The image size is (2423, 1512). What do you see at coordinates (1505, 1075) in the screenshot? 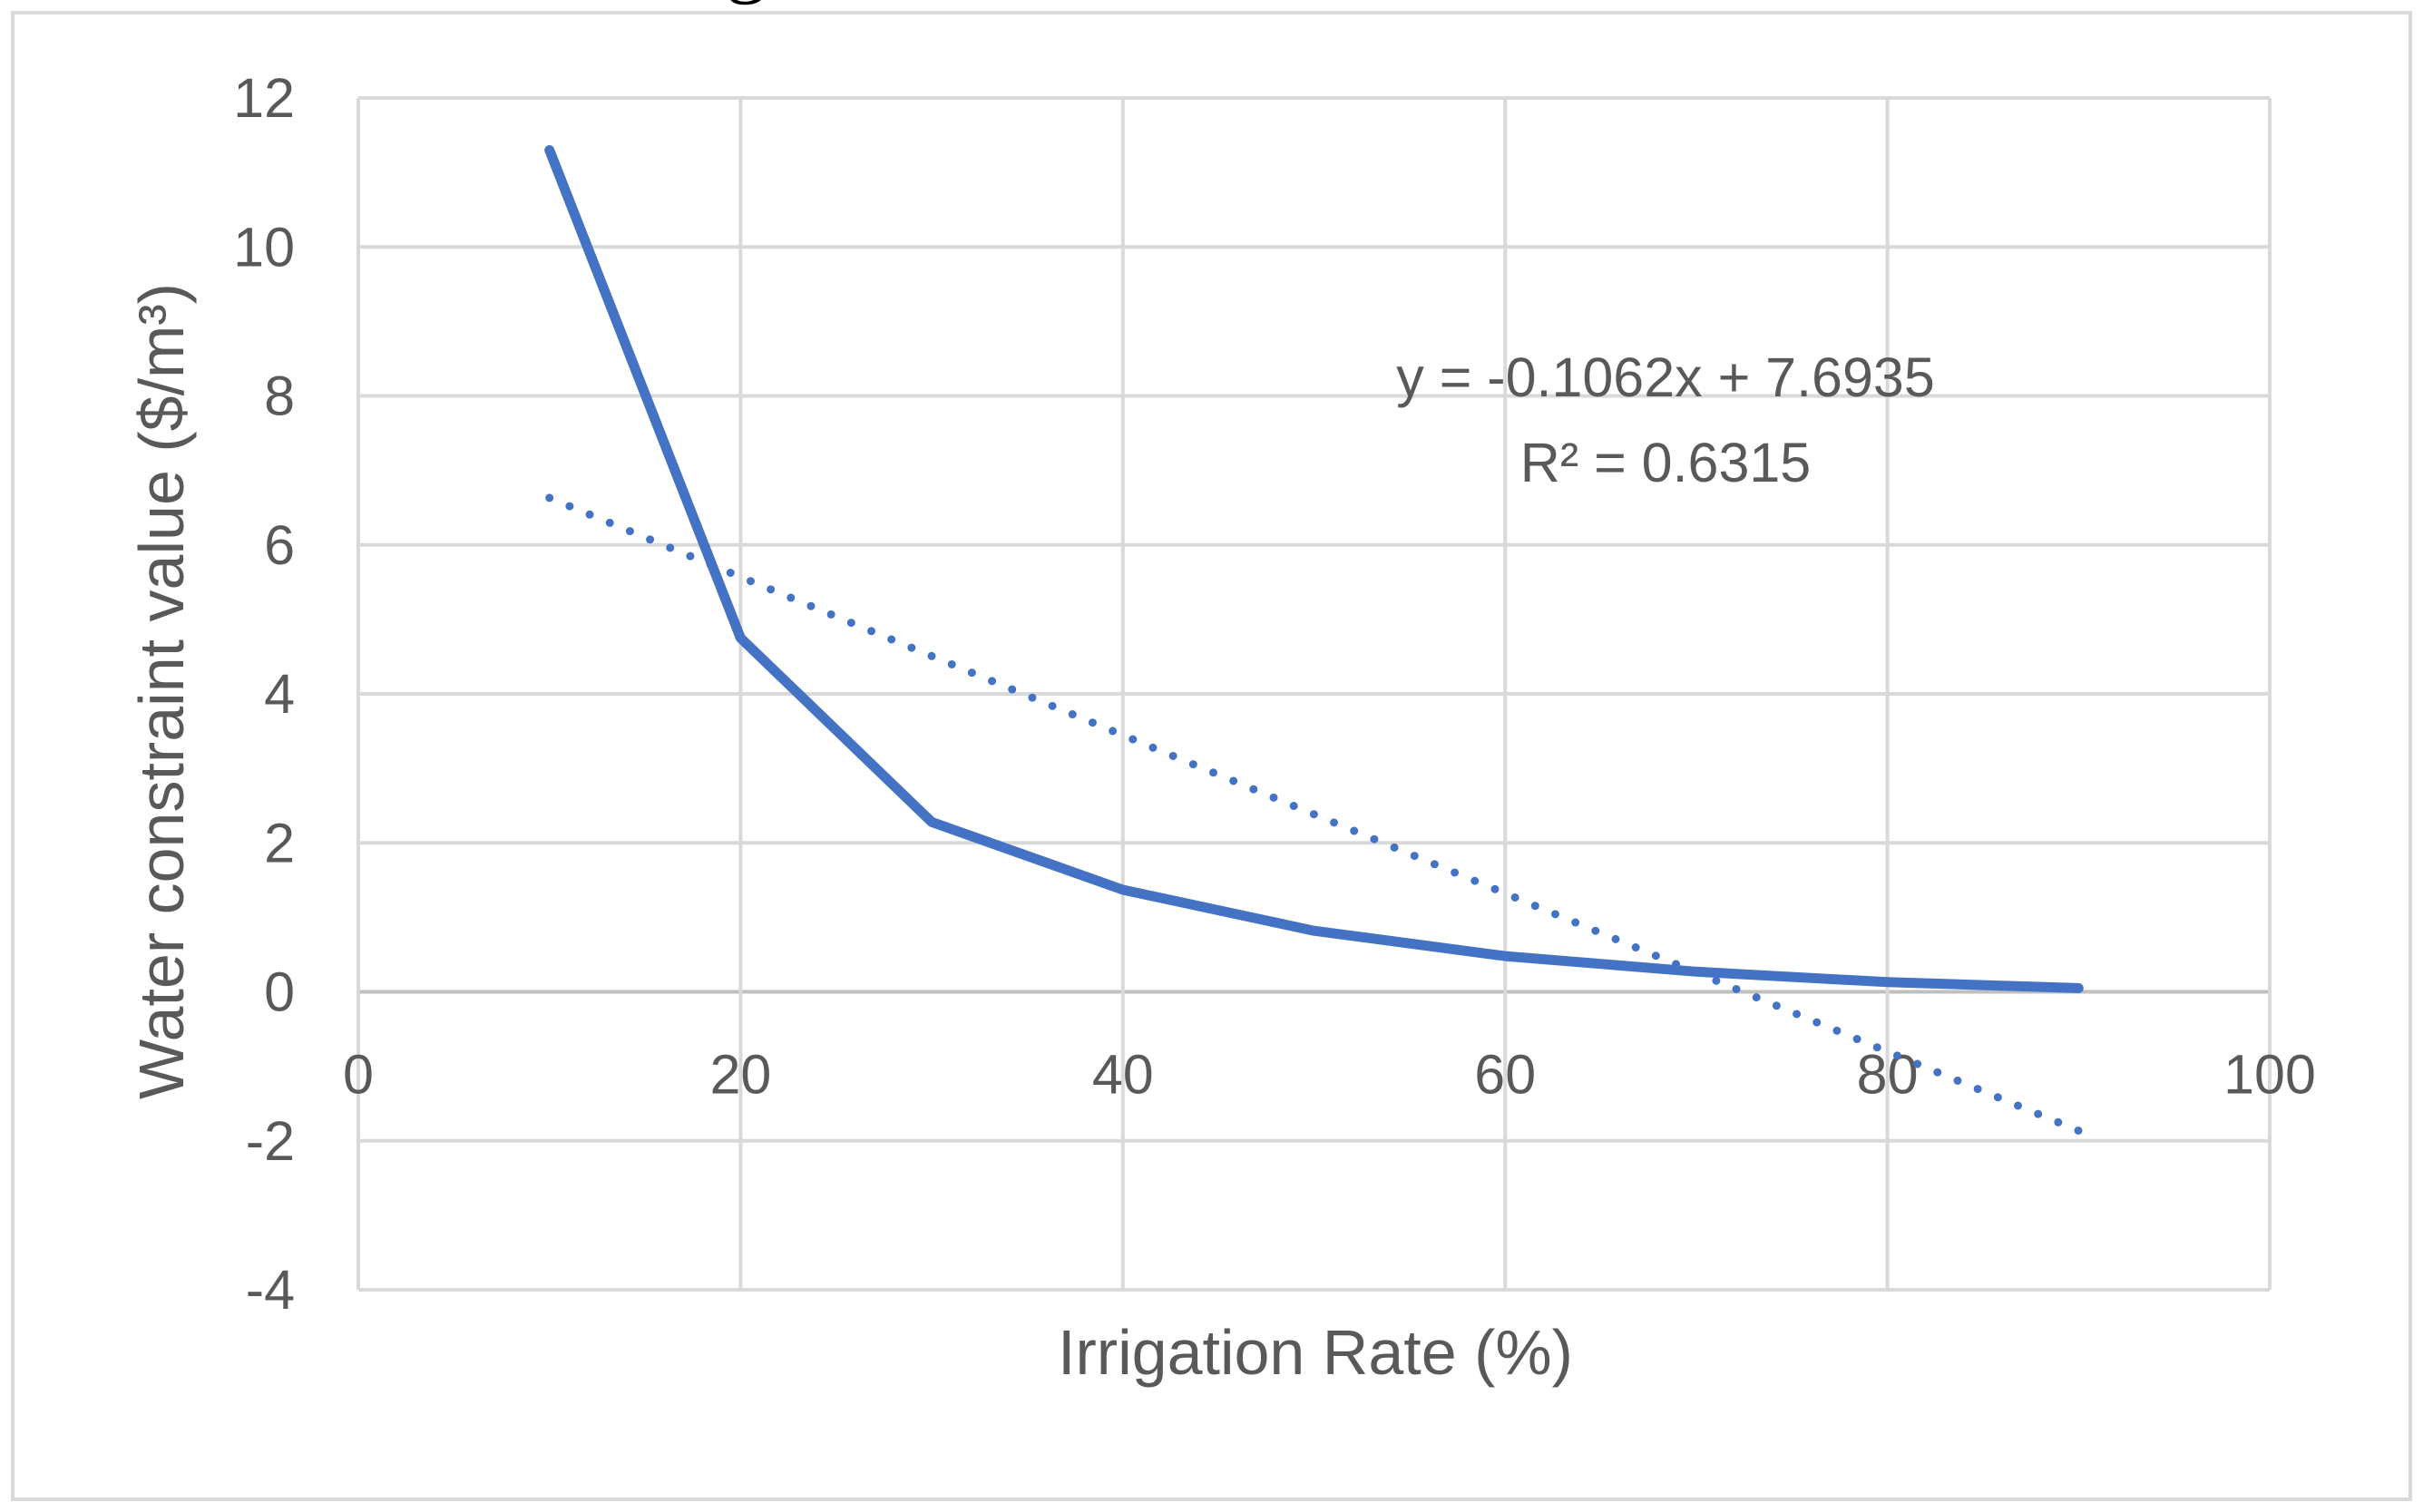
I see `x-tick-label: 60` at bounding box center [1505, 1075].